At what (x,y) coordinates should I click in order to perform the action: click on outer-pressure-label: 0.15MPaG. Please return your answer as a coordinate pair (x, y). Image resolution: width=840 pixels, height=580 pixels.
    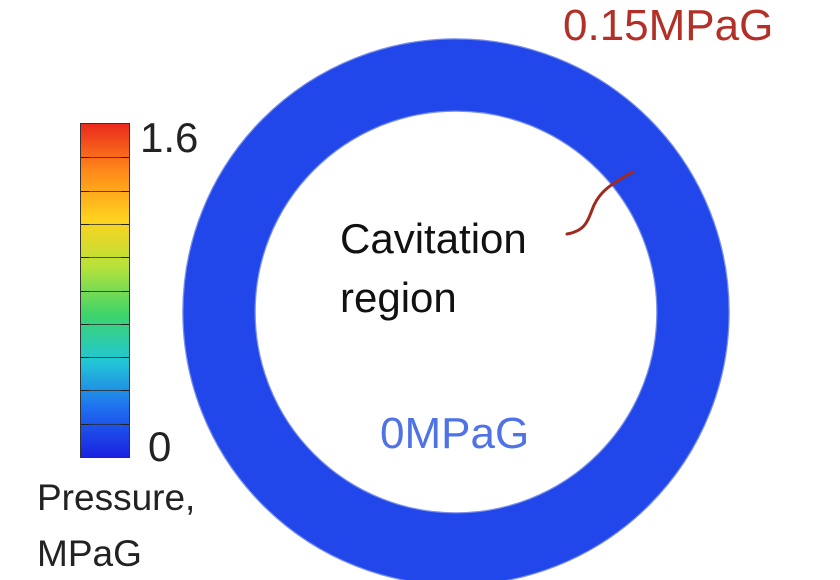
    Looking at the image, I should click on (668, 25).